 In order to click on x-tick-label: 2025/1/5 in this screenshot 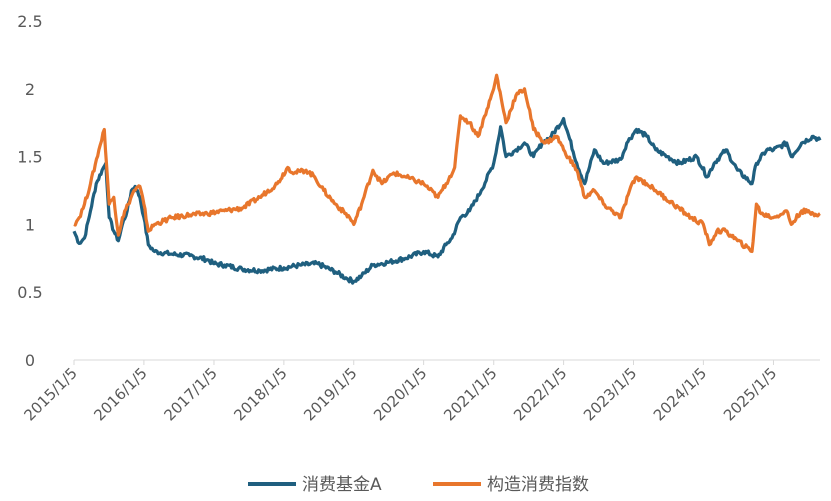, I will do `click(750, 394)`.